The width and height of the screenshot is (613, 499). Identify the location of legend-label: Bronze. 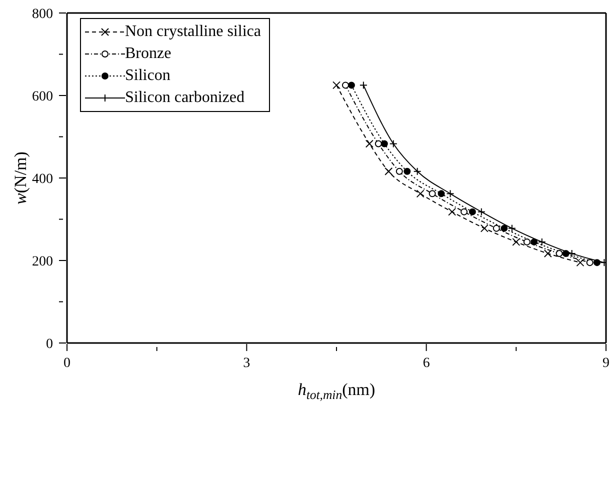
(148, 54).